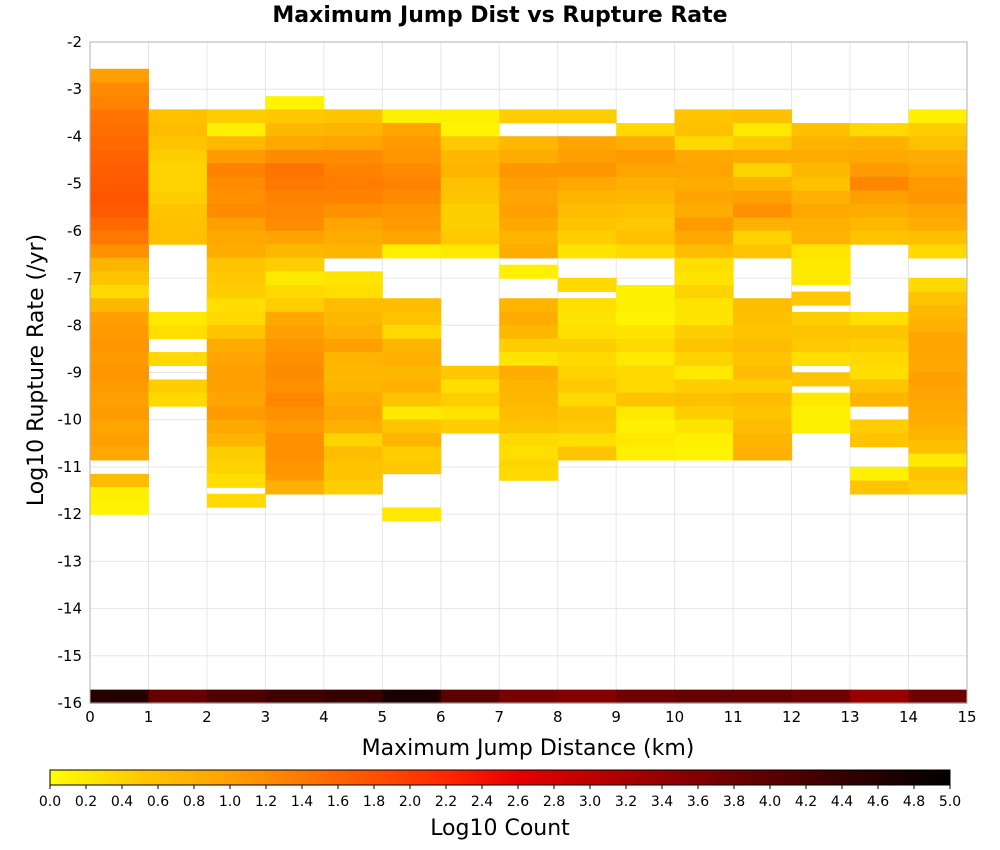 Image resolution: width=1000 pixels, height=850 pixels. I want to click on colorbar-tick-label: 5.0, so click(950, 802).